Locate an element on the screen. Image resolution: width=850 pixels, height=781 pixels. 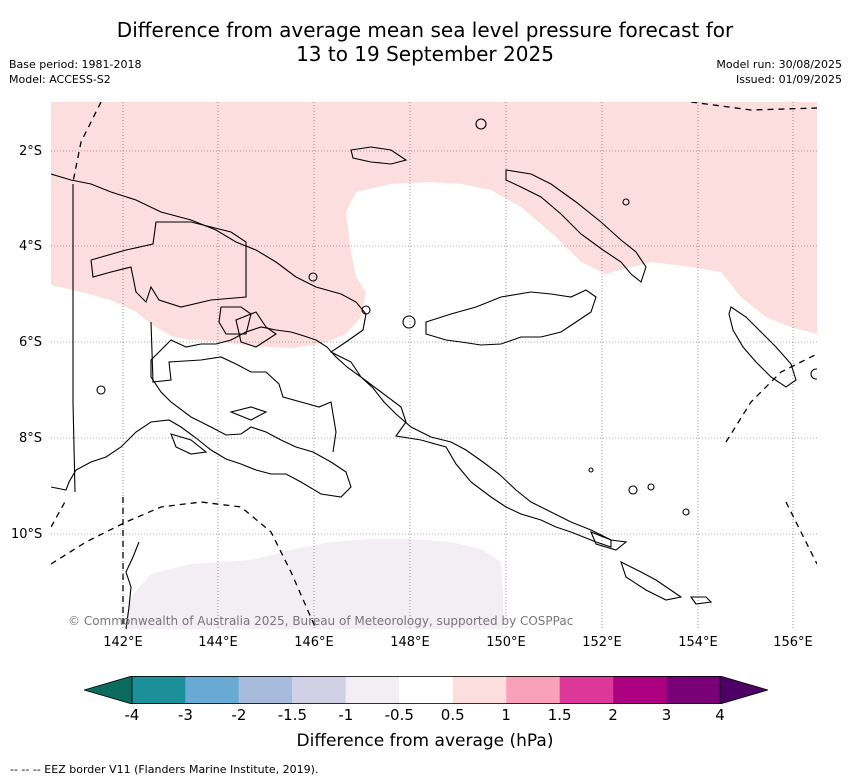
colorbar-tick-label: -3 is located at coordinates (185, 715).